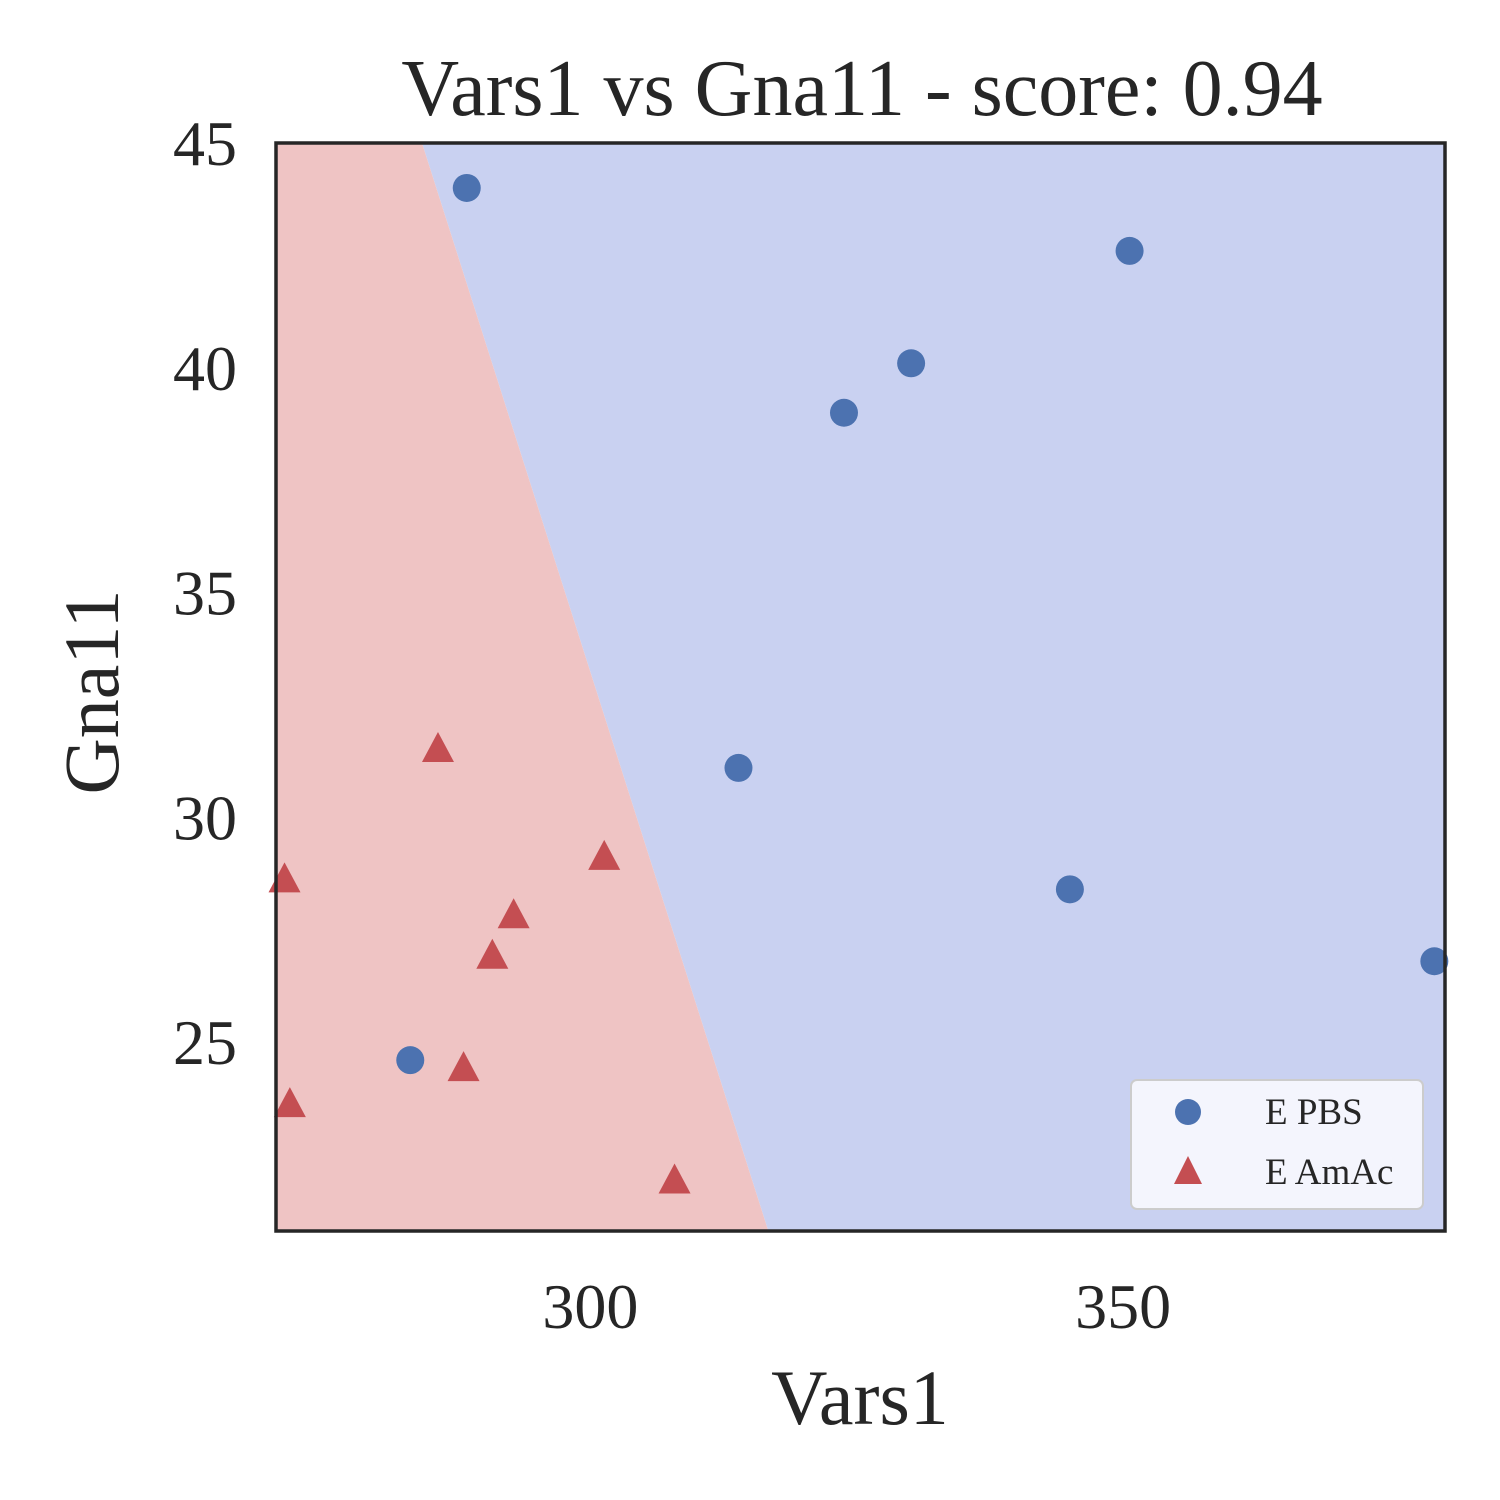 The height and width of the screenshot is (1500, 1500). Describe the element at coordinates (91, 691) in the screenshot. I see `y-axis-label: Gna11` at that location.